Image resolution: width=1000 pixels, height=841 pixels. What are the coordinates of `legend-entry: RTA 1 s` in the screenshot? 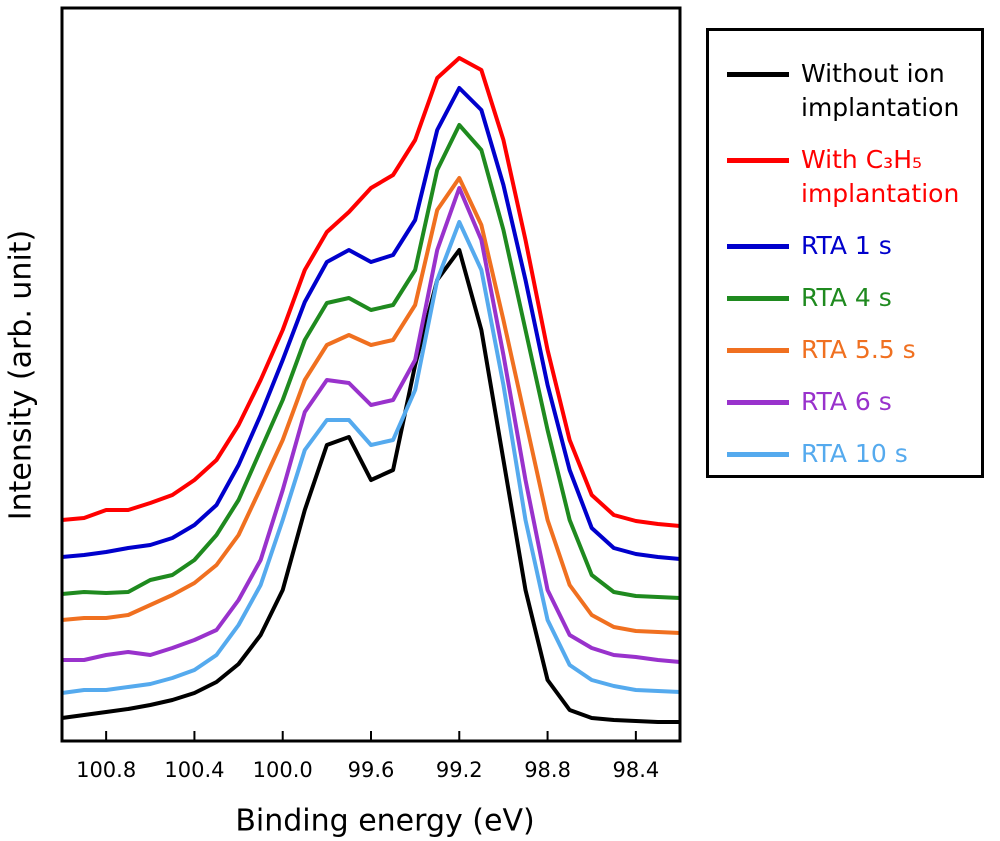 It's located at (854, 246).